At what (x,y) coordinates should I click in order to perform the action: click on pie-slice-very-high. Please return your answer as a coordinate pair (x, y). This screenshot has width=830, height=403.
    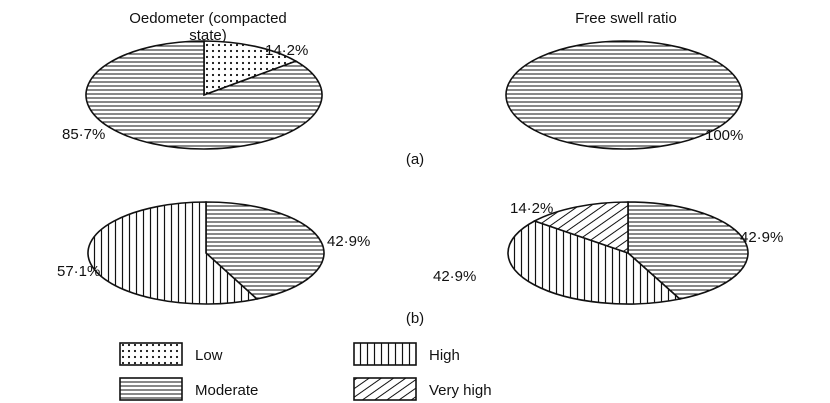
    Looking at the image, I should click on (580, 228).